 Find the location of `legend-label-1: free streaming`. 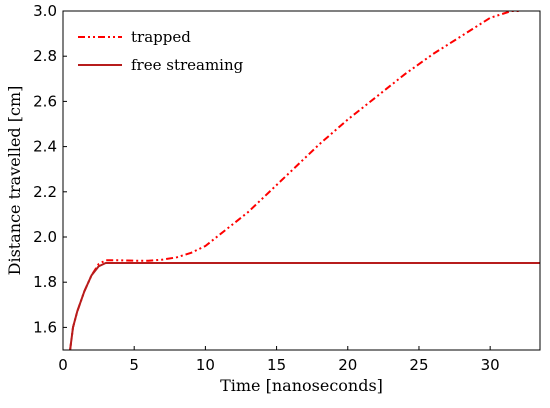

legend-label-1: free streaming is located at coordinates (187, 65).